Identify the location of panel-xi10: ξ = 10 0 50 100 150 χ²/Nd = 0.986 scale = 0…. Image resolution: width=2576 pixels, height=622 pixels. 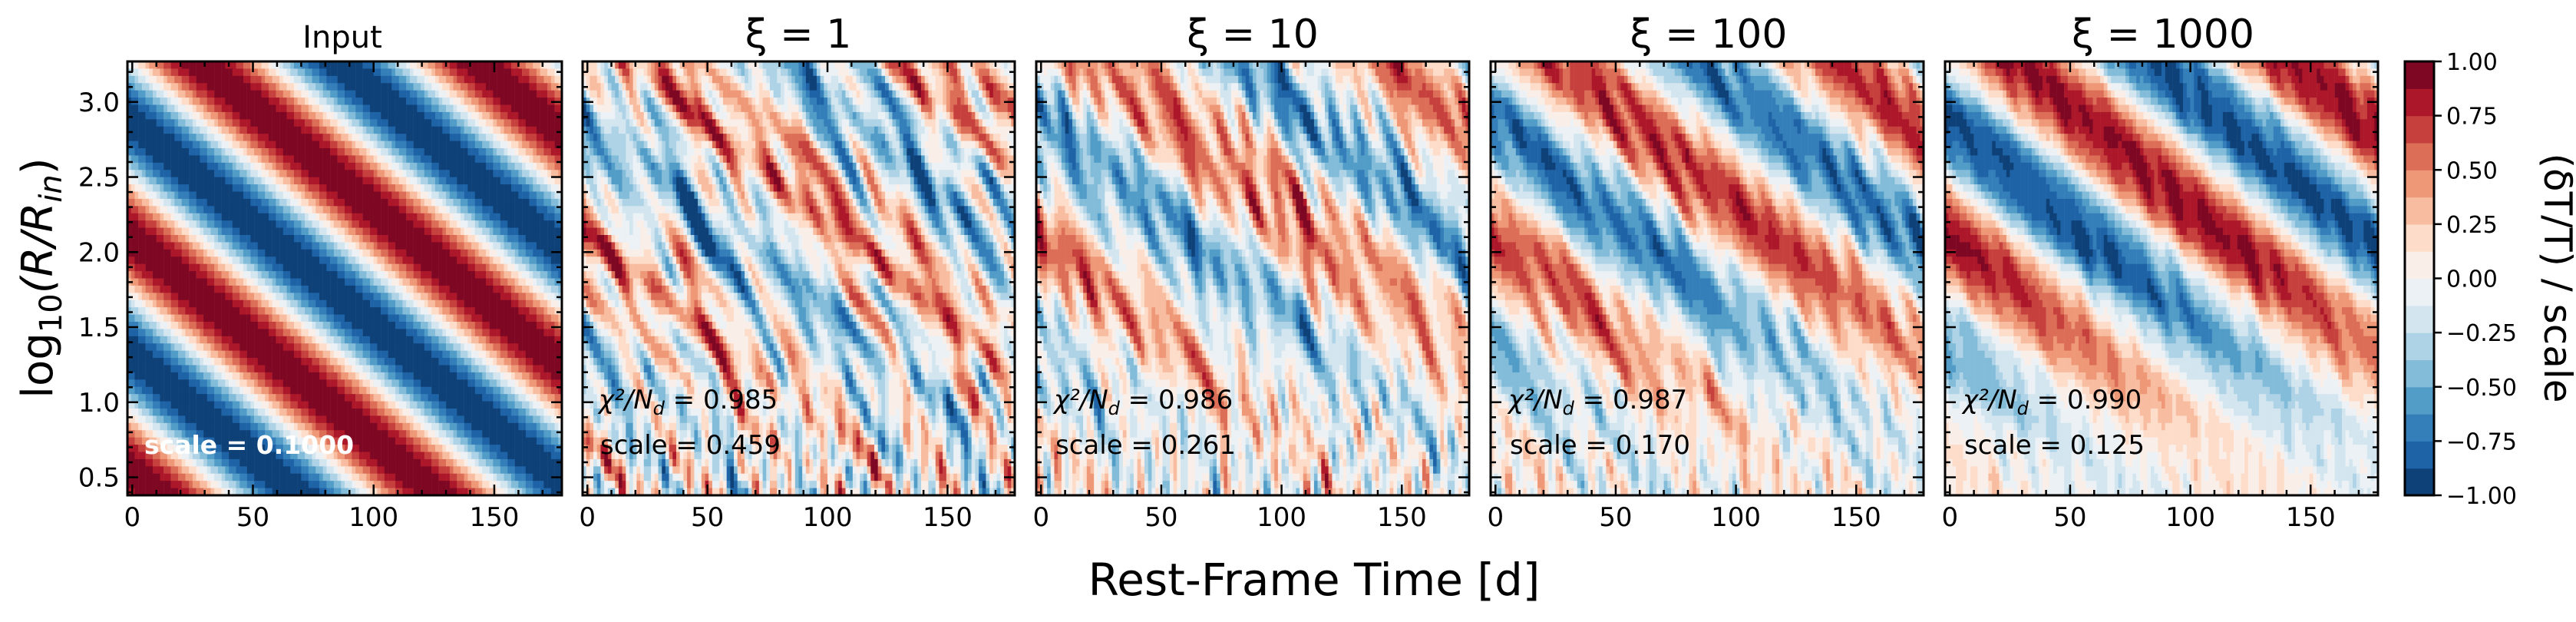
(1251, 273).